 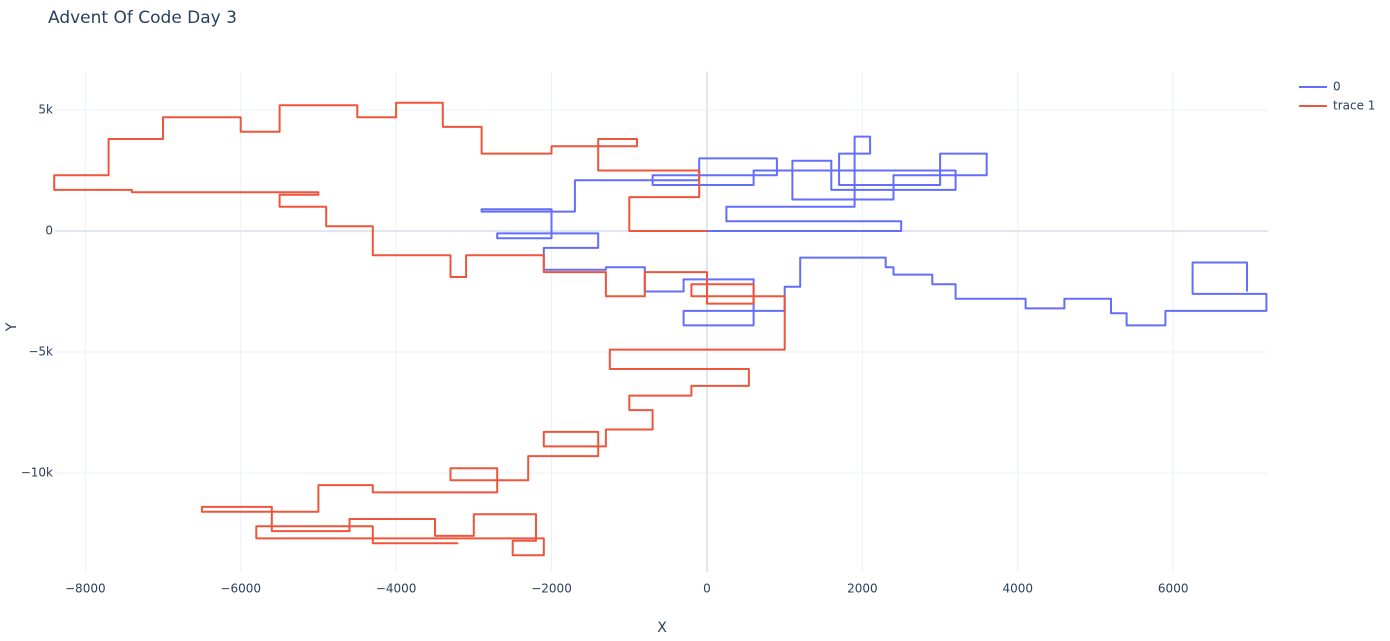 What do you see at coordinates (142, 18) in the screenshot?
I see `chart-title: Advent Of Code Day 3` at bounding box center [142, 18].